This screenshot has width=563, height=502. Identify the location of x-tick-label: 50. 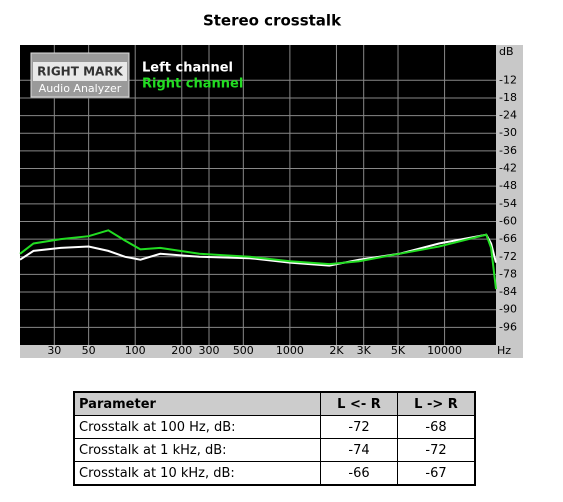
(89, 350).